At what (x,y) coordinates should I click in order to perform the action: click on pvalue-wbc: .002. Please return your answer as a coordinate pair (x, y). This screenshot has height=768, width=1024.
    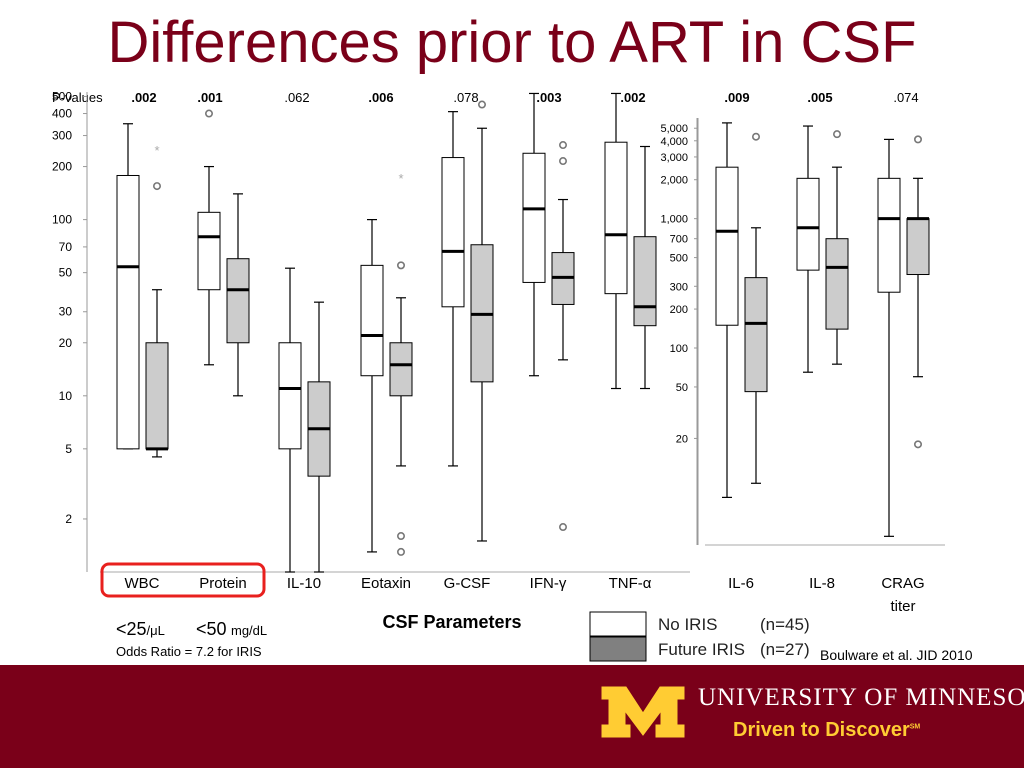
    Looking at the image, I should click on (143, 97).